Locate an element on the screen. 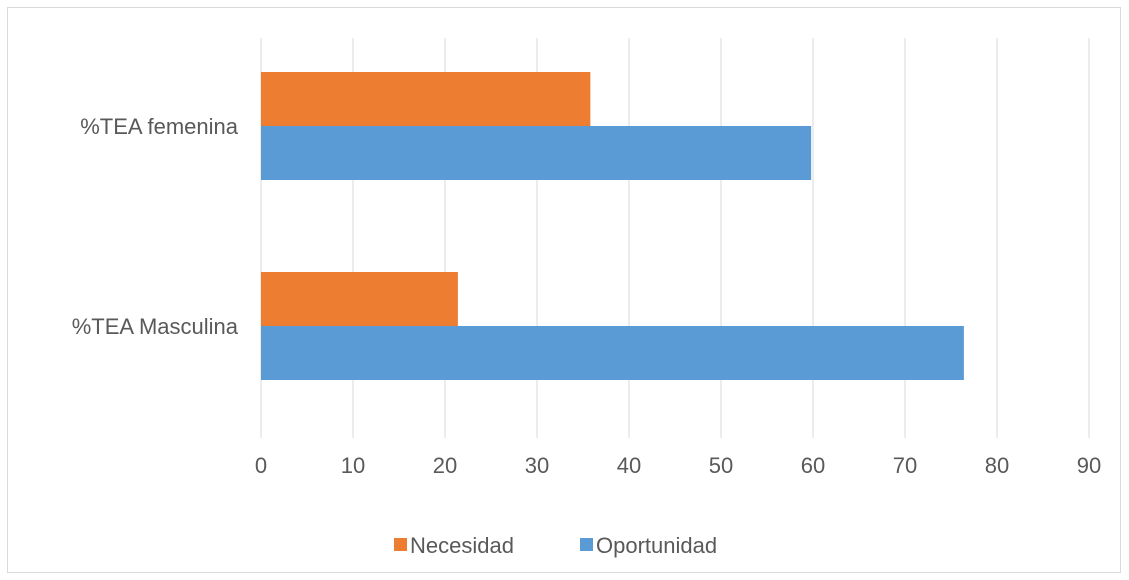  legend-label-oportunidad: Oportunidad is located at coordinates (656, 545).